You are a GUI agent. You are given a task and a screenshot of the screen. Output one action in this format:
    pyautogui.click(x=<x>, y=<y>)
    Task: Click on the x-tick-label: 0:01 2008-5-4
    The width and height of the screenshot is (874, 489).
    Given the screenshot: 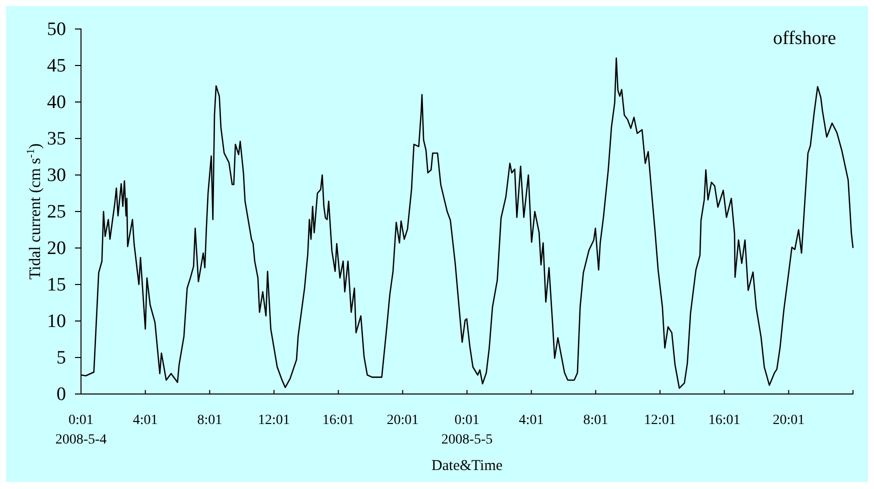 What is the action you would take?
    pyautogui.click(x=81, y=430)
    